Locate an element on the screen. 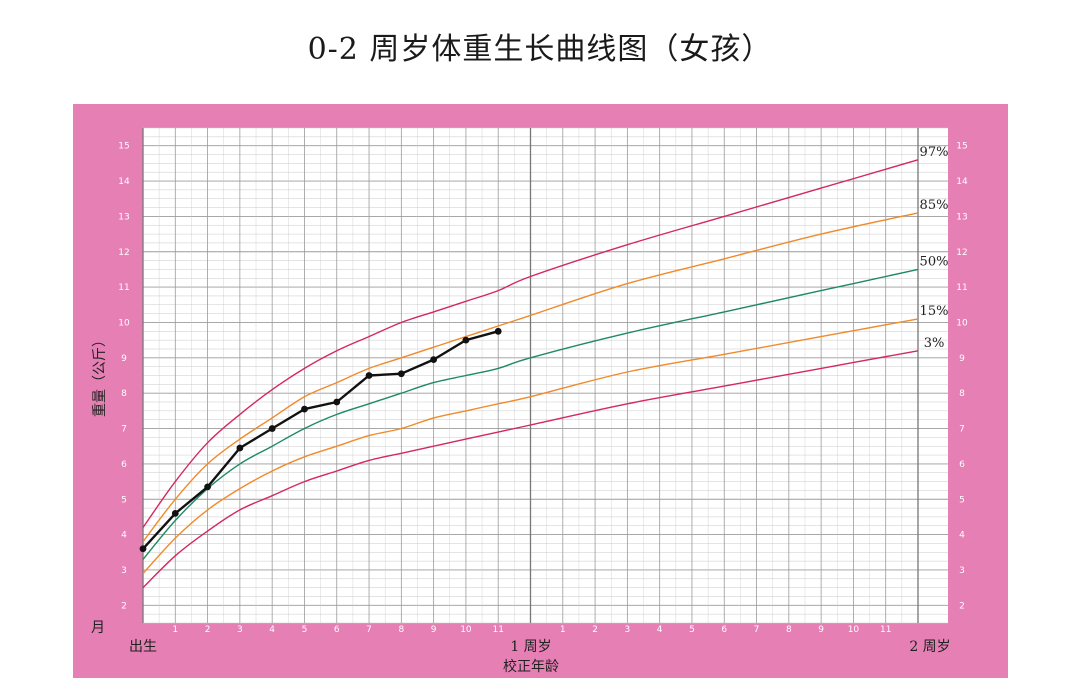  y-tick-label-right: 14 is located at coordinates (962, 182).